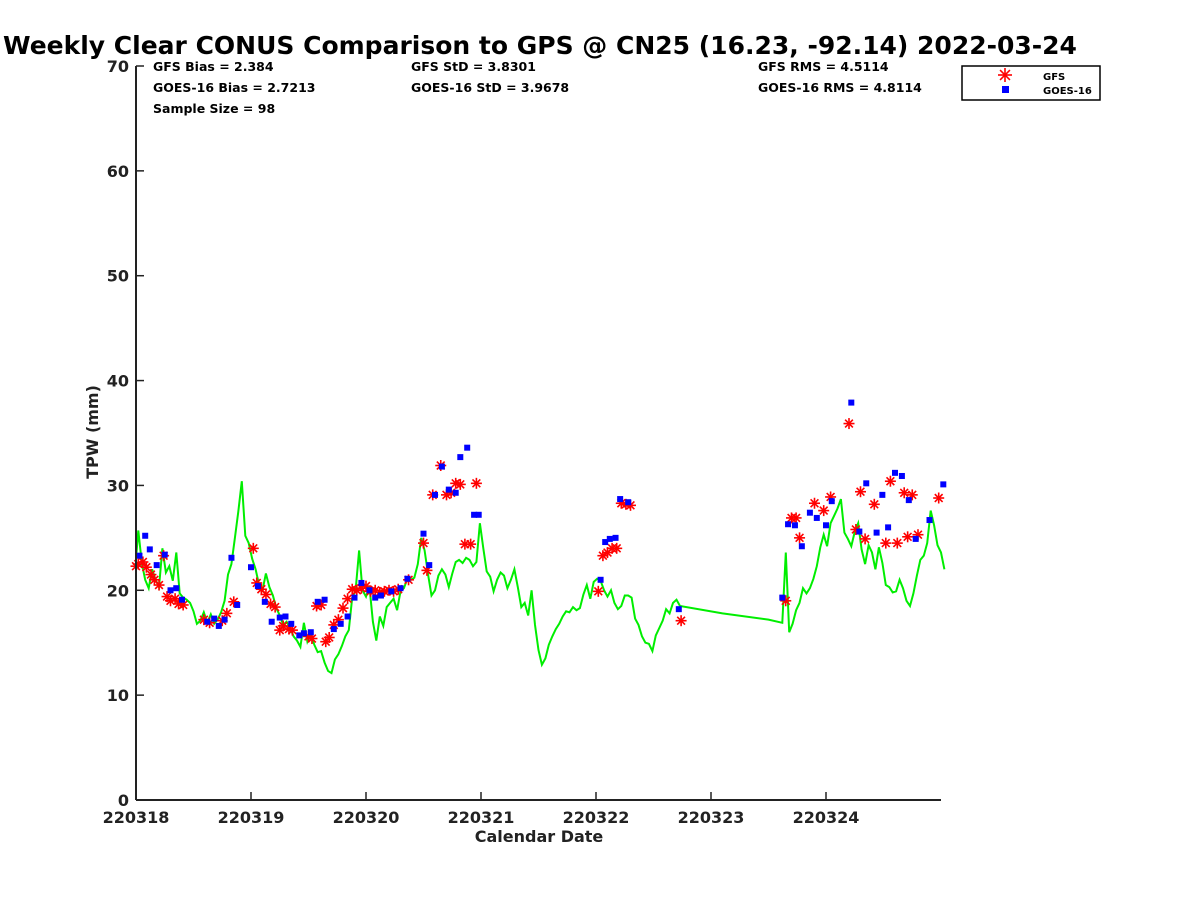 This screenshot has height=900, width=1200. Describe the element at coordinates (826, 817) in the screenshot. I see `x-tick-label: 220324` at that location.